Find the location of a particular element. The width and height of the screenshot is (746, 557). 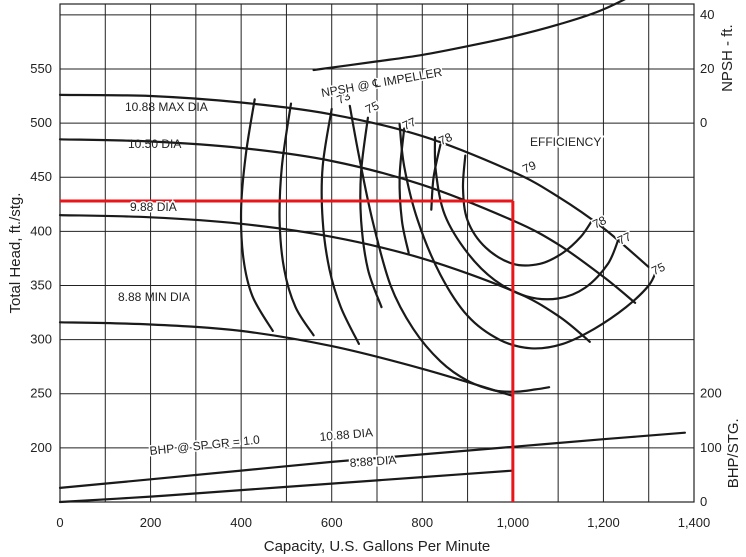

y-tick-label: 300 is located at coordinates (41, 339).